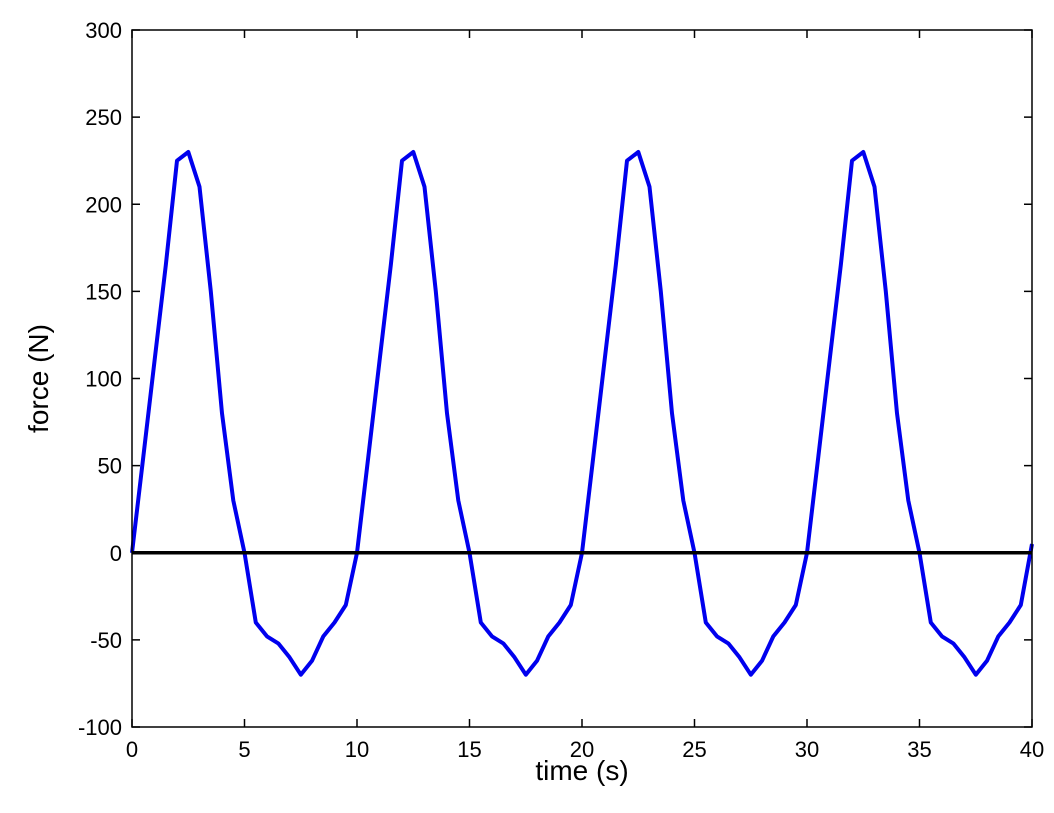 This screenshot has width=1054, height=813. Describe the element at coordinates (103, 291) in the screenshot. I see `y-tick-label: 150` at that location.